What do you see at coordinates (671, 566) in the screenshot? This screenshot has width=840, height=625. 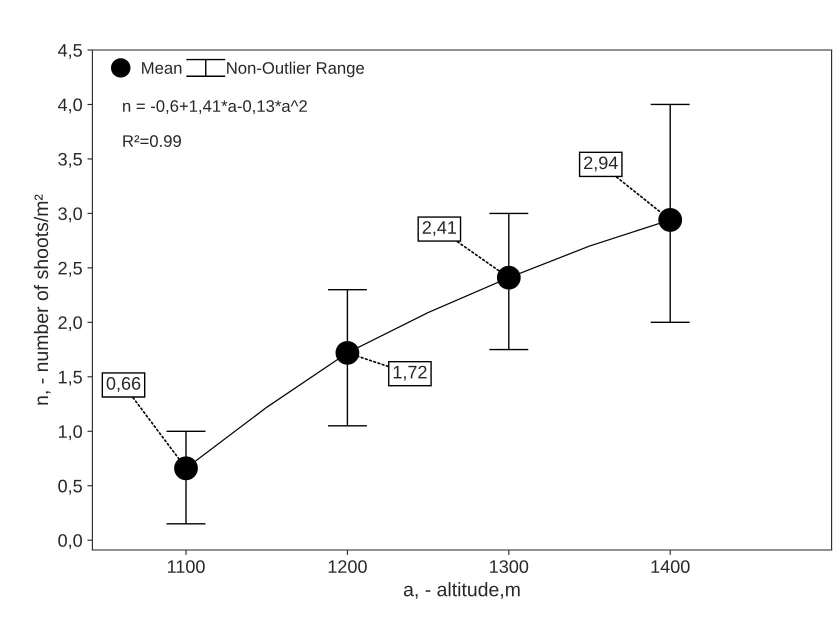 I see `x-tick-label: 1400` at bounding box center [671, 566].